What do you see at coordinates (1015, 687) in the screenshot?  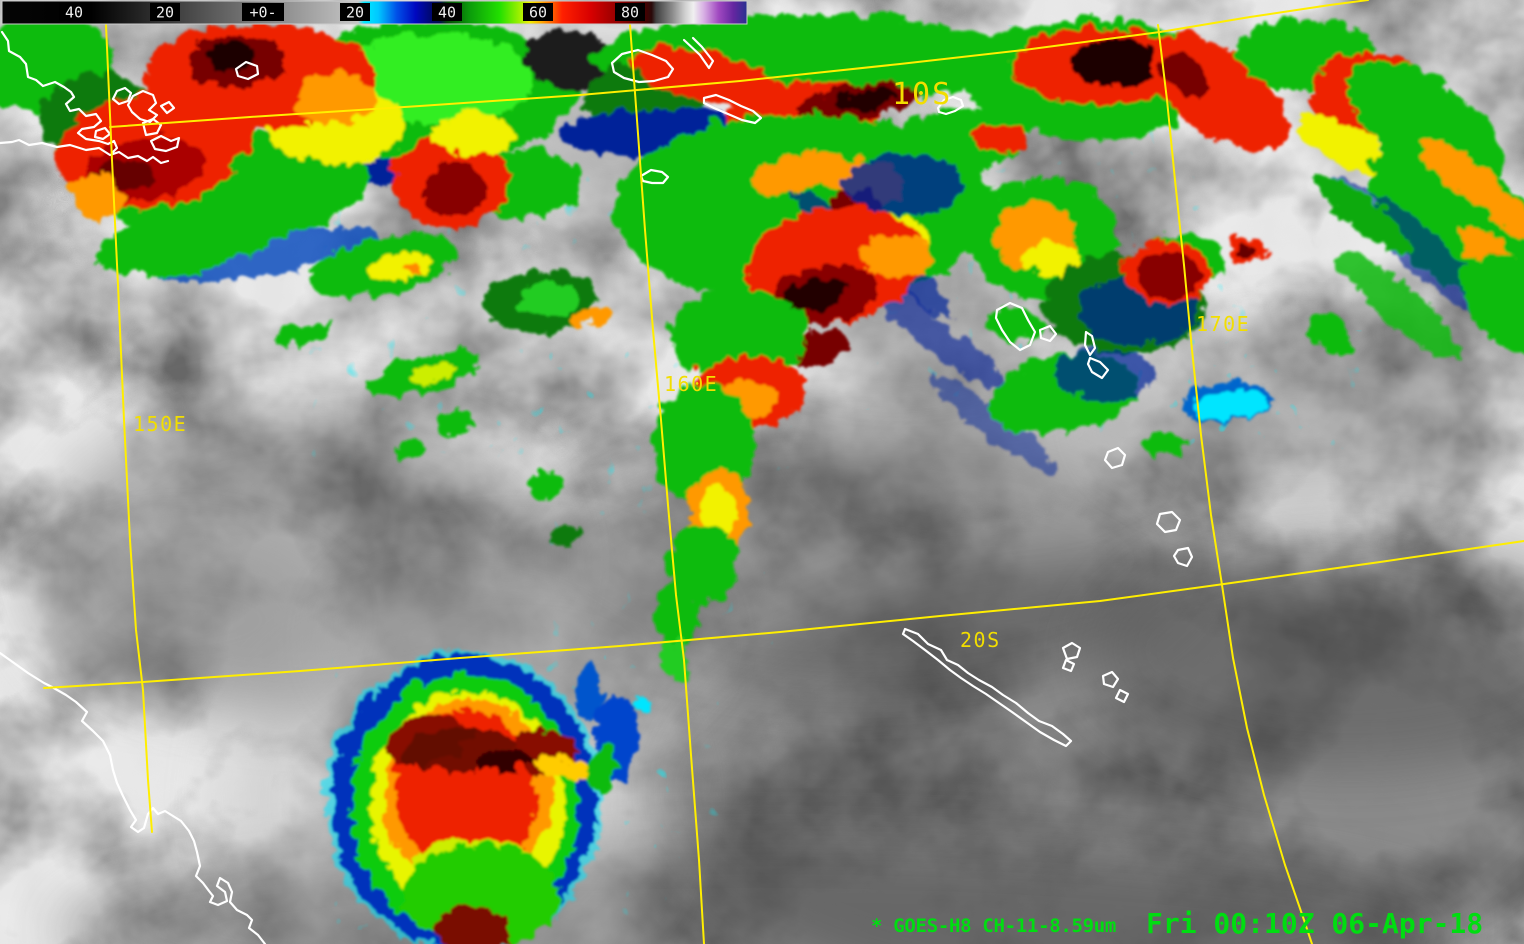 I see `coastline-new-caledonia` at bounding box center [1015, 687].